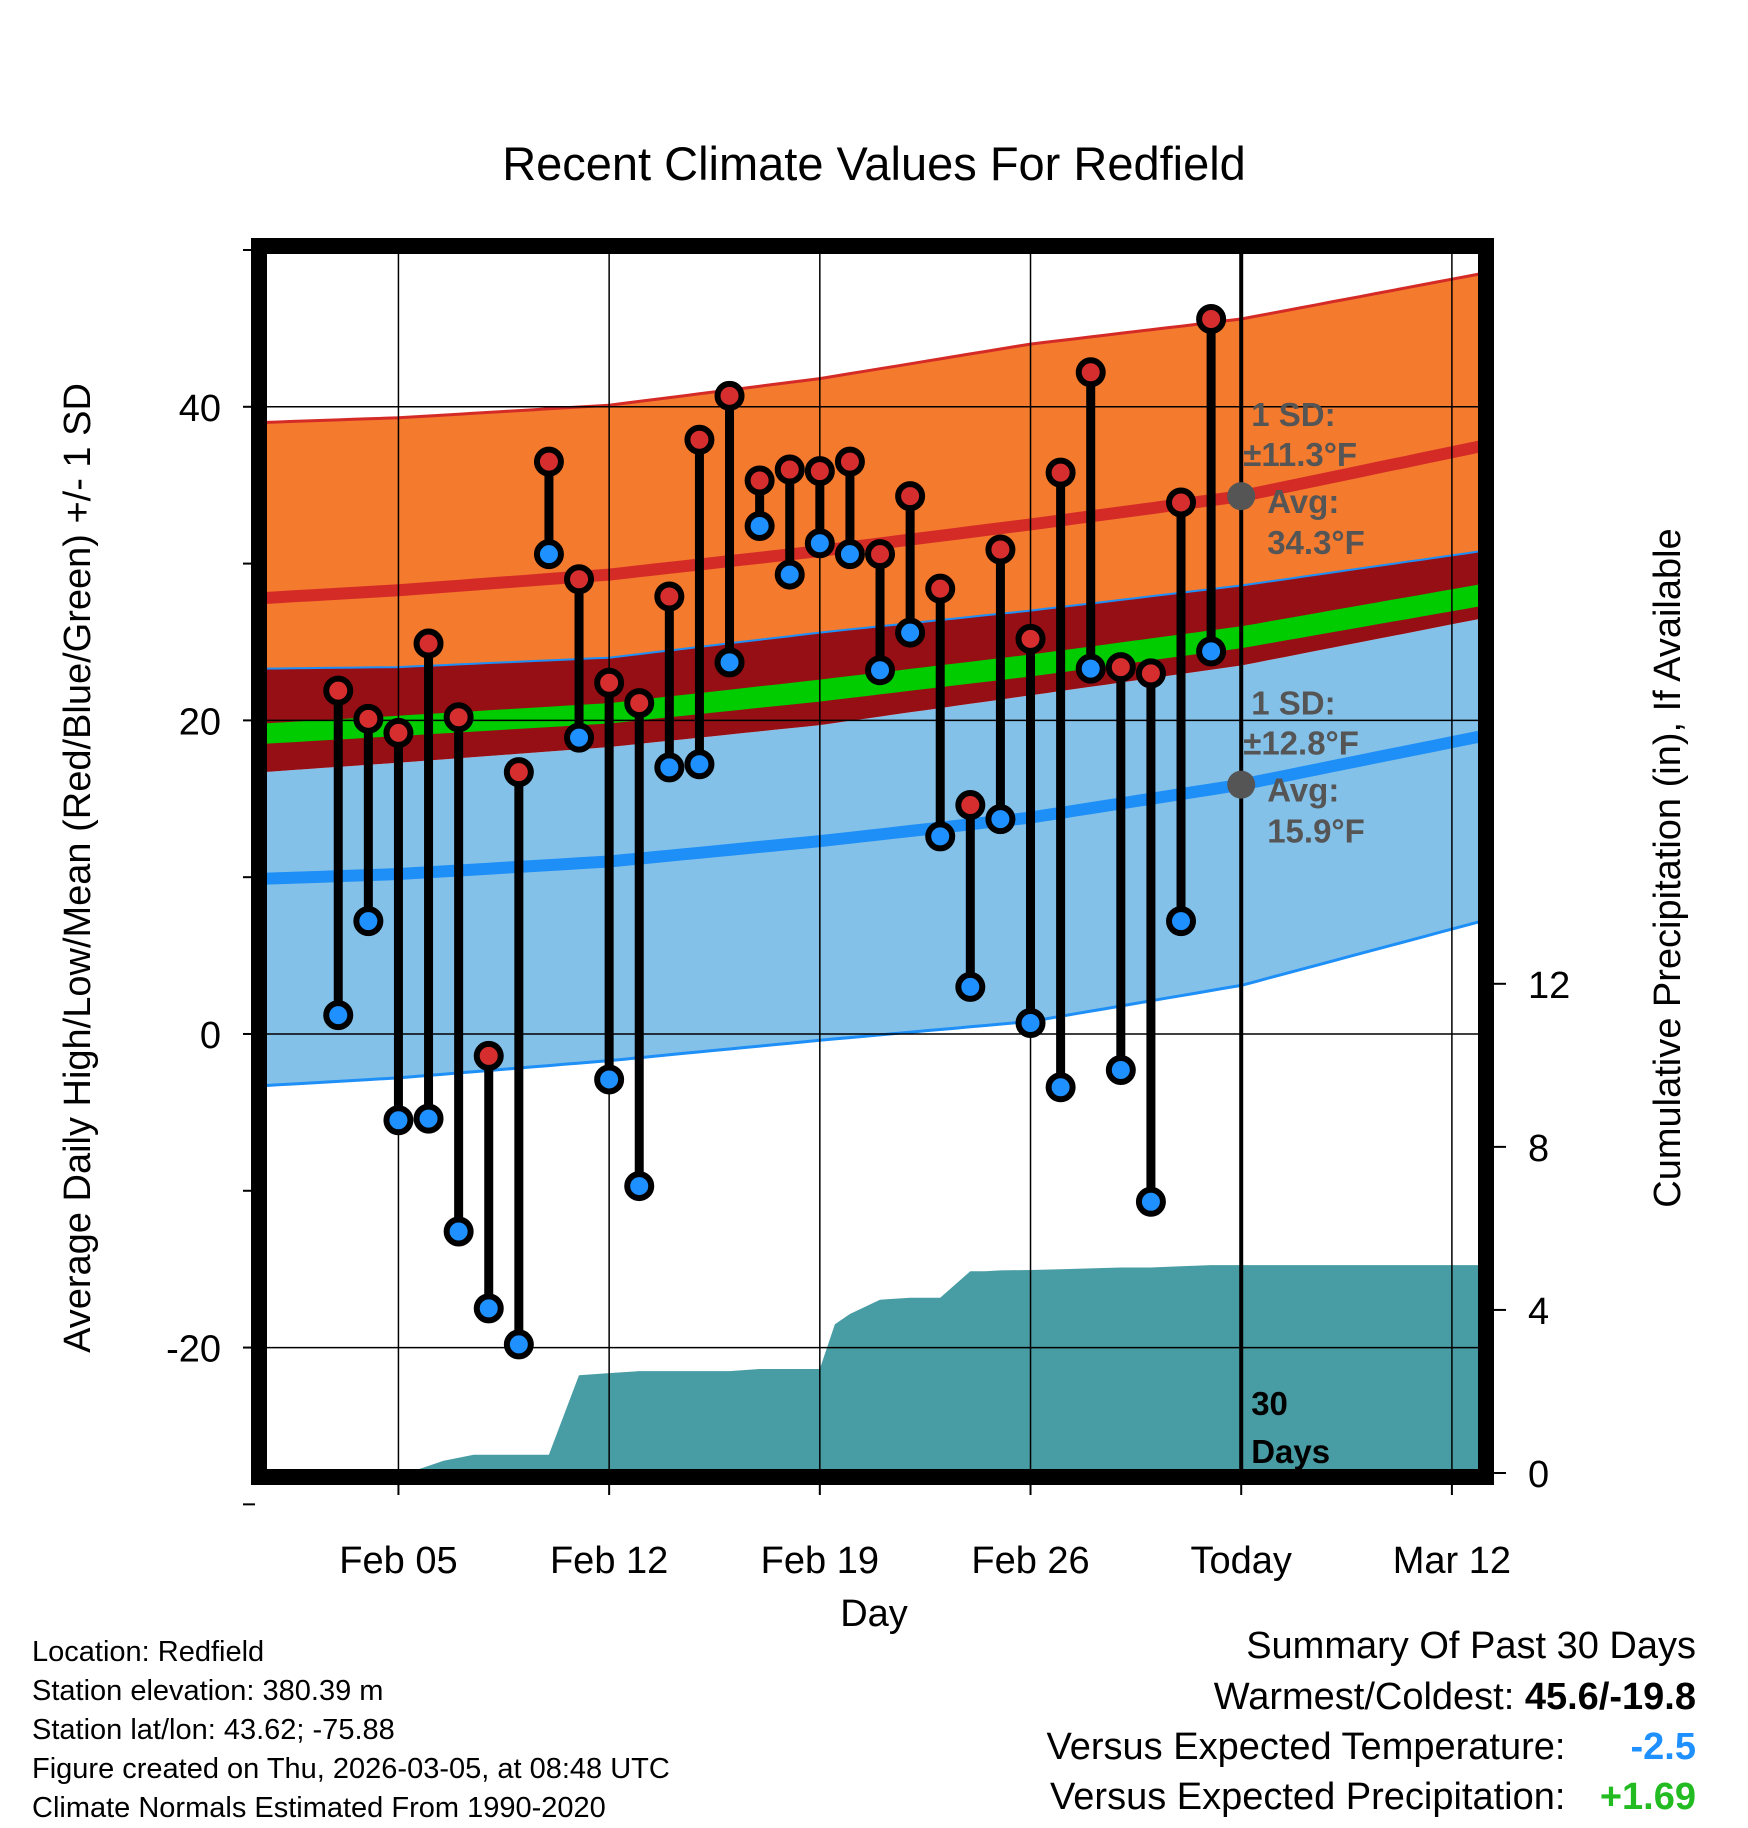 This screenshot has height=1828, width=1748. I want to click on today-days-label: Days, so click(1290, 1451).